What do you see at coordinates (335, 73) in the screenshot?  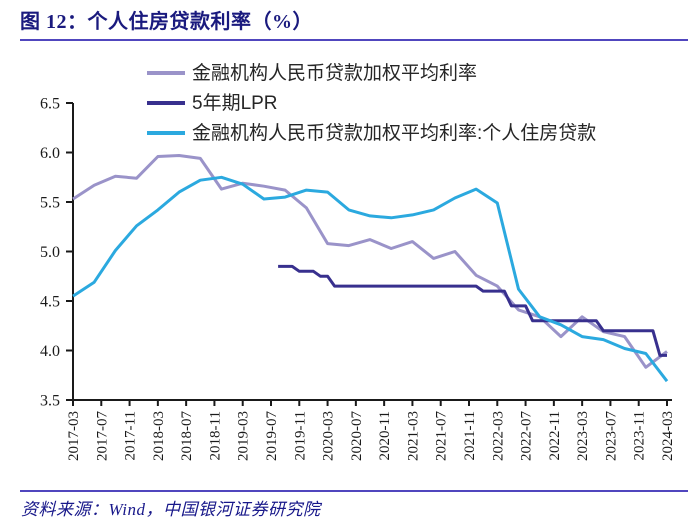 I see `legend-label-0: 金融机构人民币贷款加权平均利率` at bounding box center [335, 73].